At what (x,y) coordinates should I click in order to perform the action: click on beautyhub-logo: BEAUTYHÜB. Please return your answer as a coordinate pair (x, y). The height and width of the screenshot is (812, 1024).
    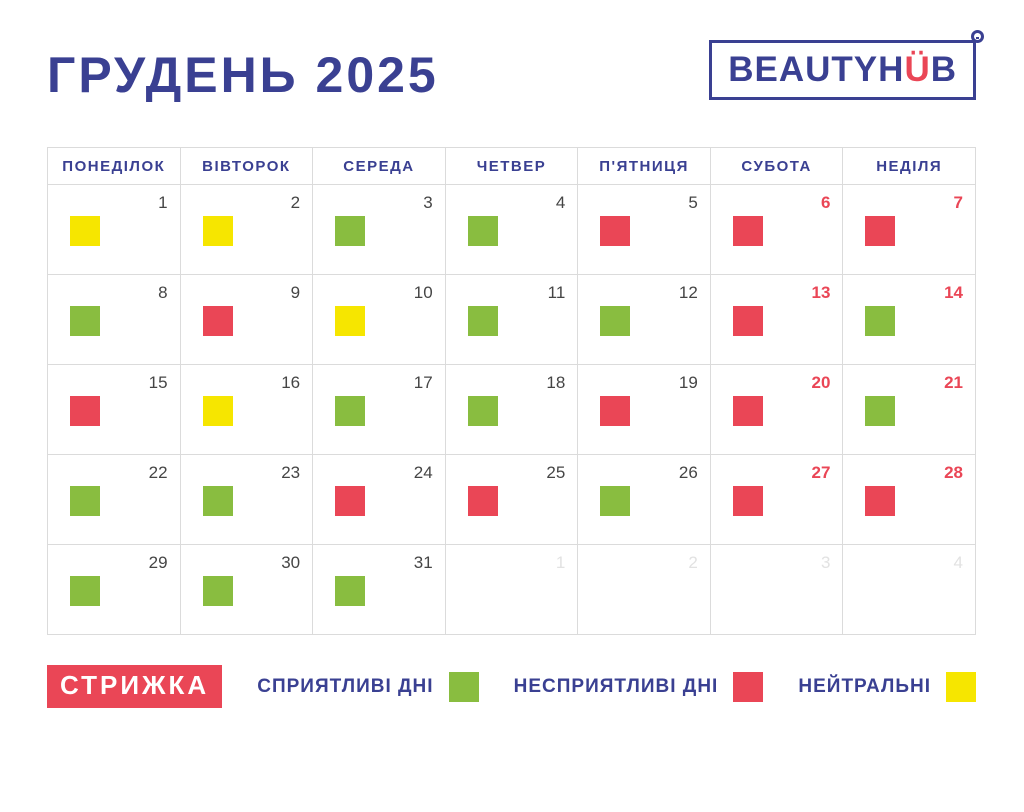
    Looking at the image, I should click on (846, 65).